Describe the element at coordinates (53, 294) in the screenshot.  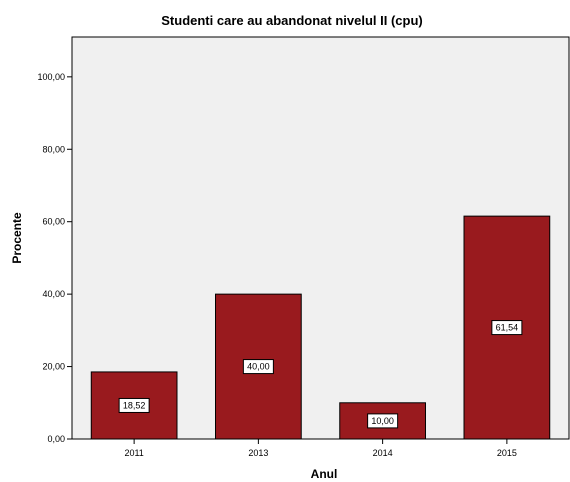
I see `y-tick-label: 40,00` at that location.